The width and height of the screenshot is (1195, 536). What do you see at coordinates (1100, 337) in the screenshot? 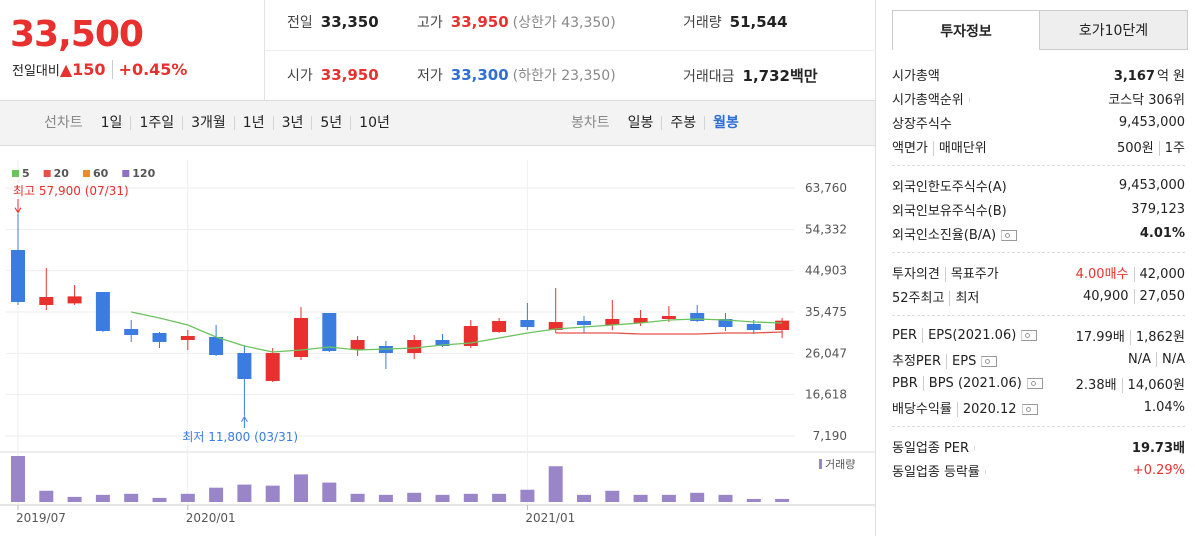
I see `row-value: 17.99배` at bounding box center [1100, 337].